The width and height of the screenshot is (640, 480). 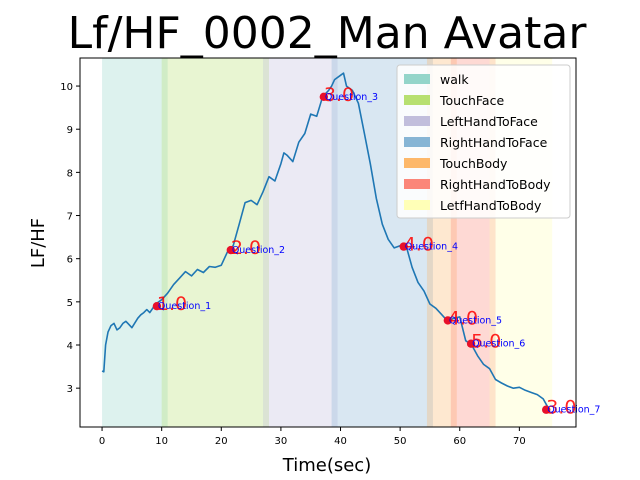 I want to click on y-tick-label: 8, so click(x=70, y=173).